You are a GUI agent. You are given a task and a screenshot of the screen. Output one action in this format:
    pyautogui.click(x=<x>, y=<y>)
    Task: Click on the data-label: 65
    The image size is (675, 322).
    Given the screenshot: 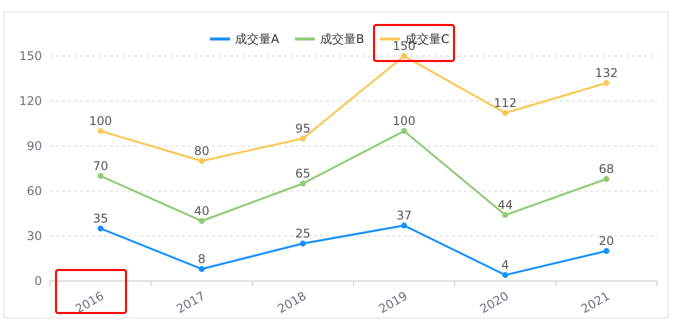 What is the action you would take?
    pyautogui.click(x=303, y=173)
    